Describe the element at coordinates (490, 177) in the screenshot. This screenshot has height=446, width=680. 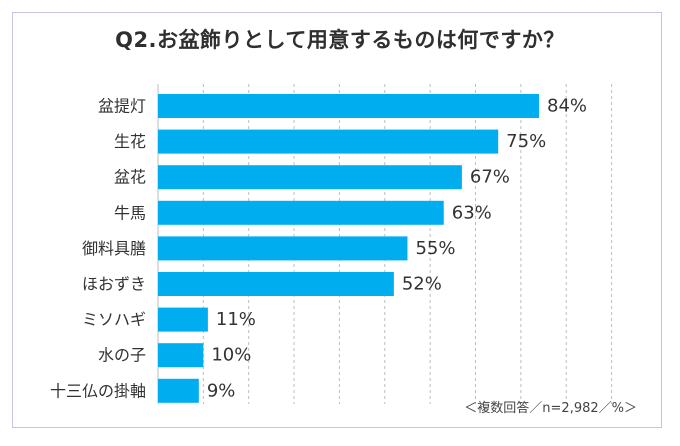
I see `value-label: 67%` at that location.